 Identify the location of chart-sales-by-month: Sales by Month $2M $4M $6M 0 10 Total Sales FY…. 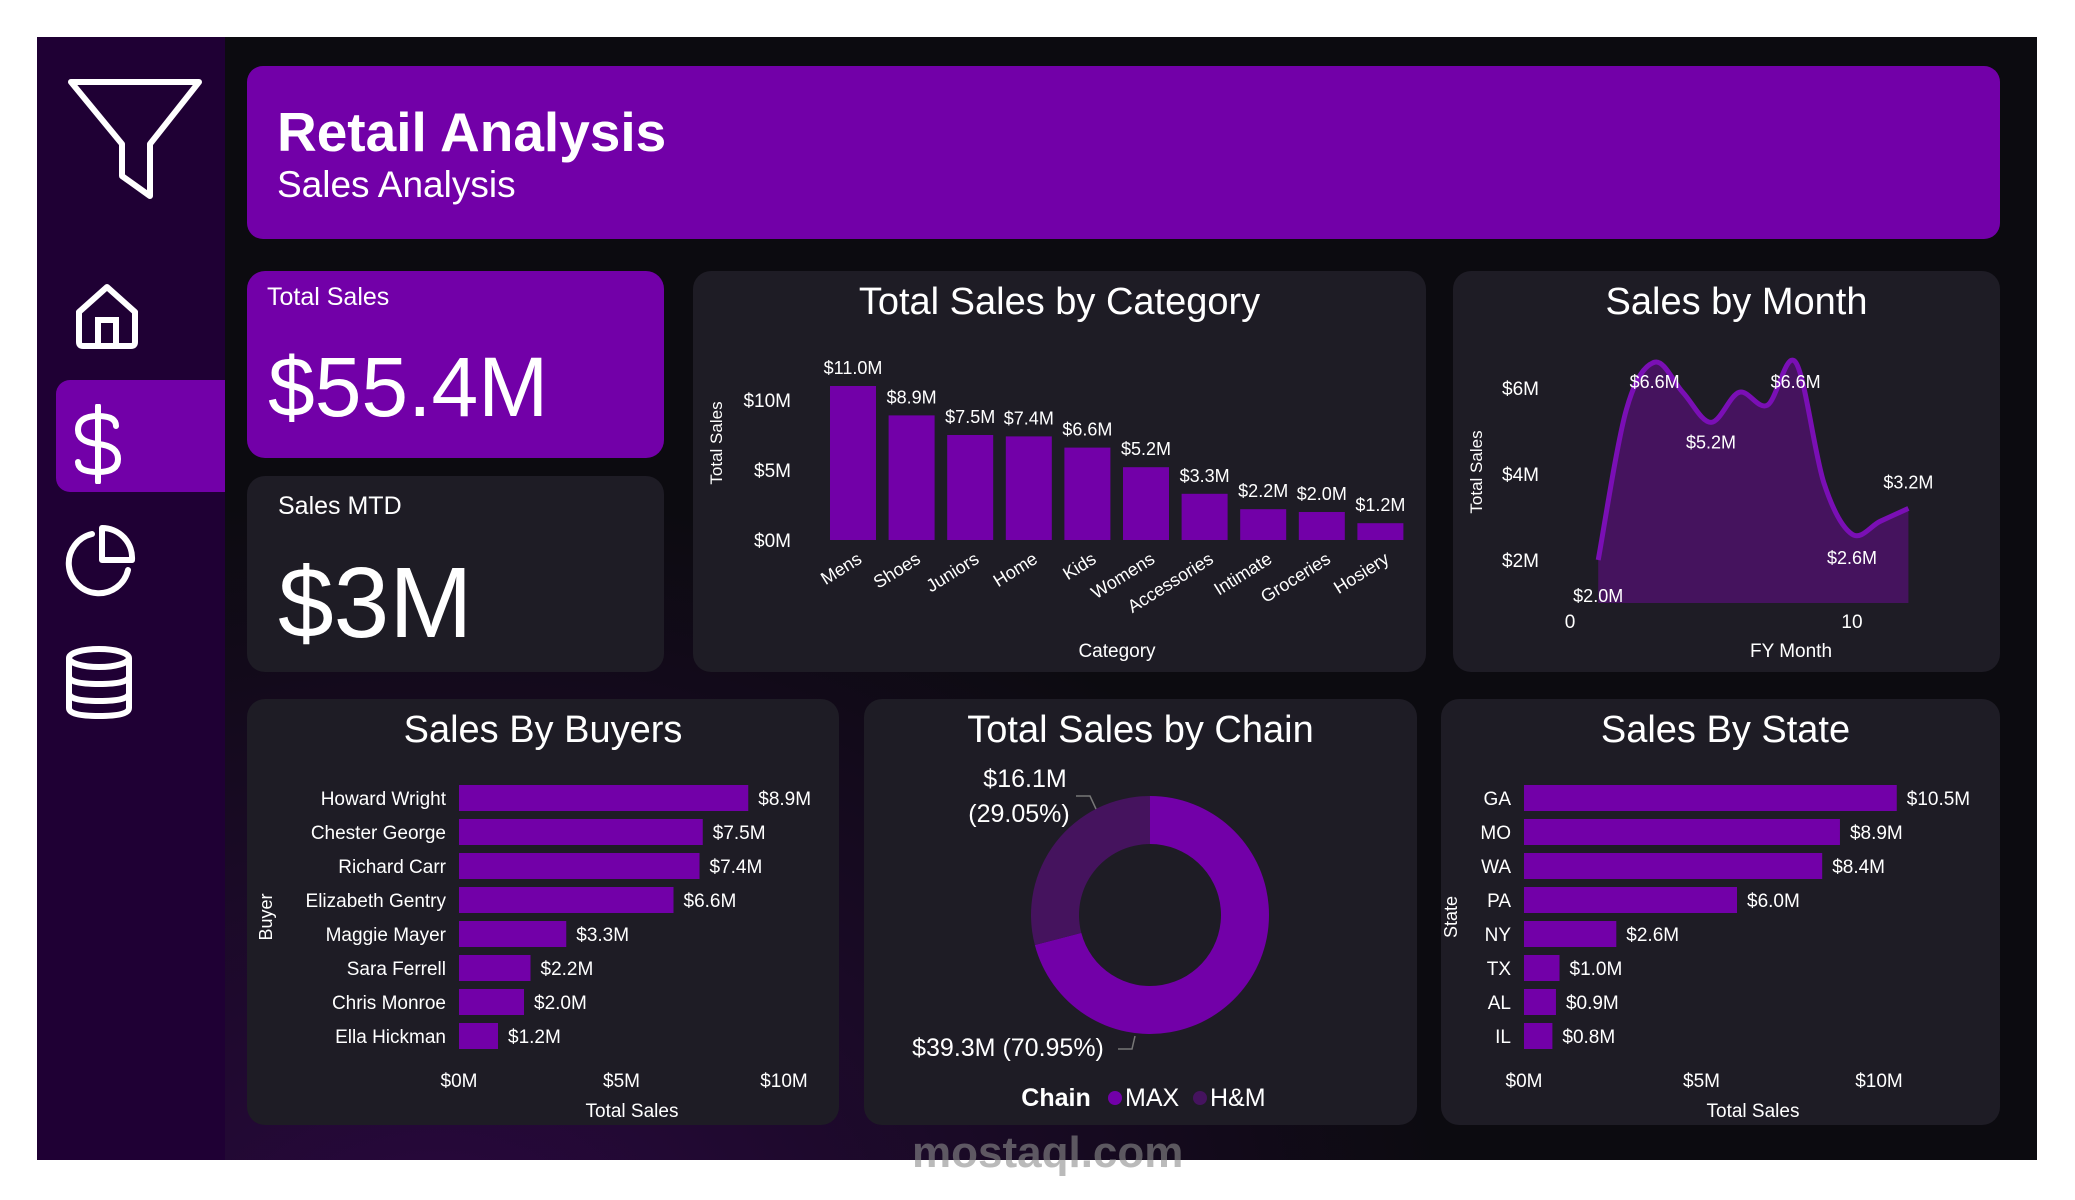
(1726, 471).